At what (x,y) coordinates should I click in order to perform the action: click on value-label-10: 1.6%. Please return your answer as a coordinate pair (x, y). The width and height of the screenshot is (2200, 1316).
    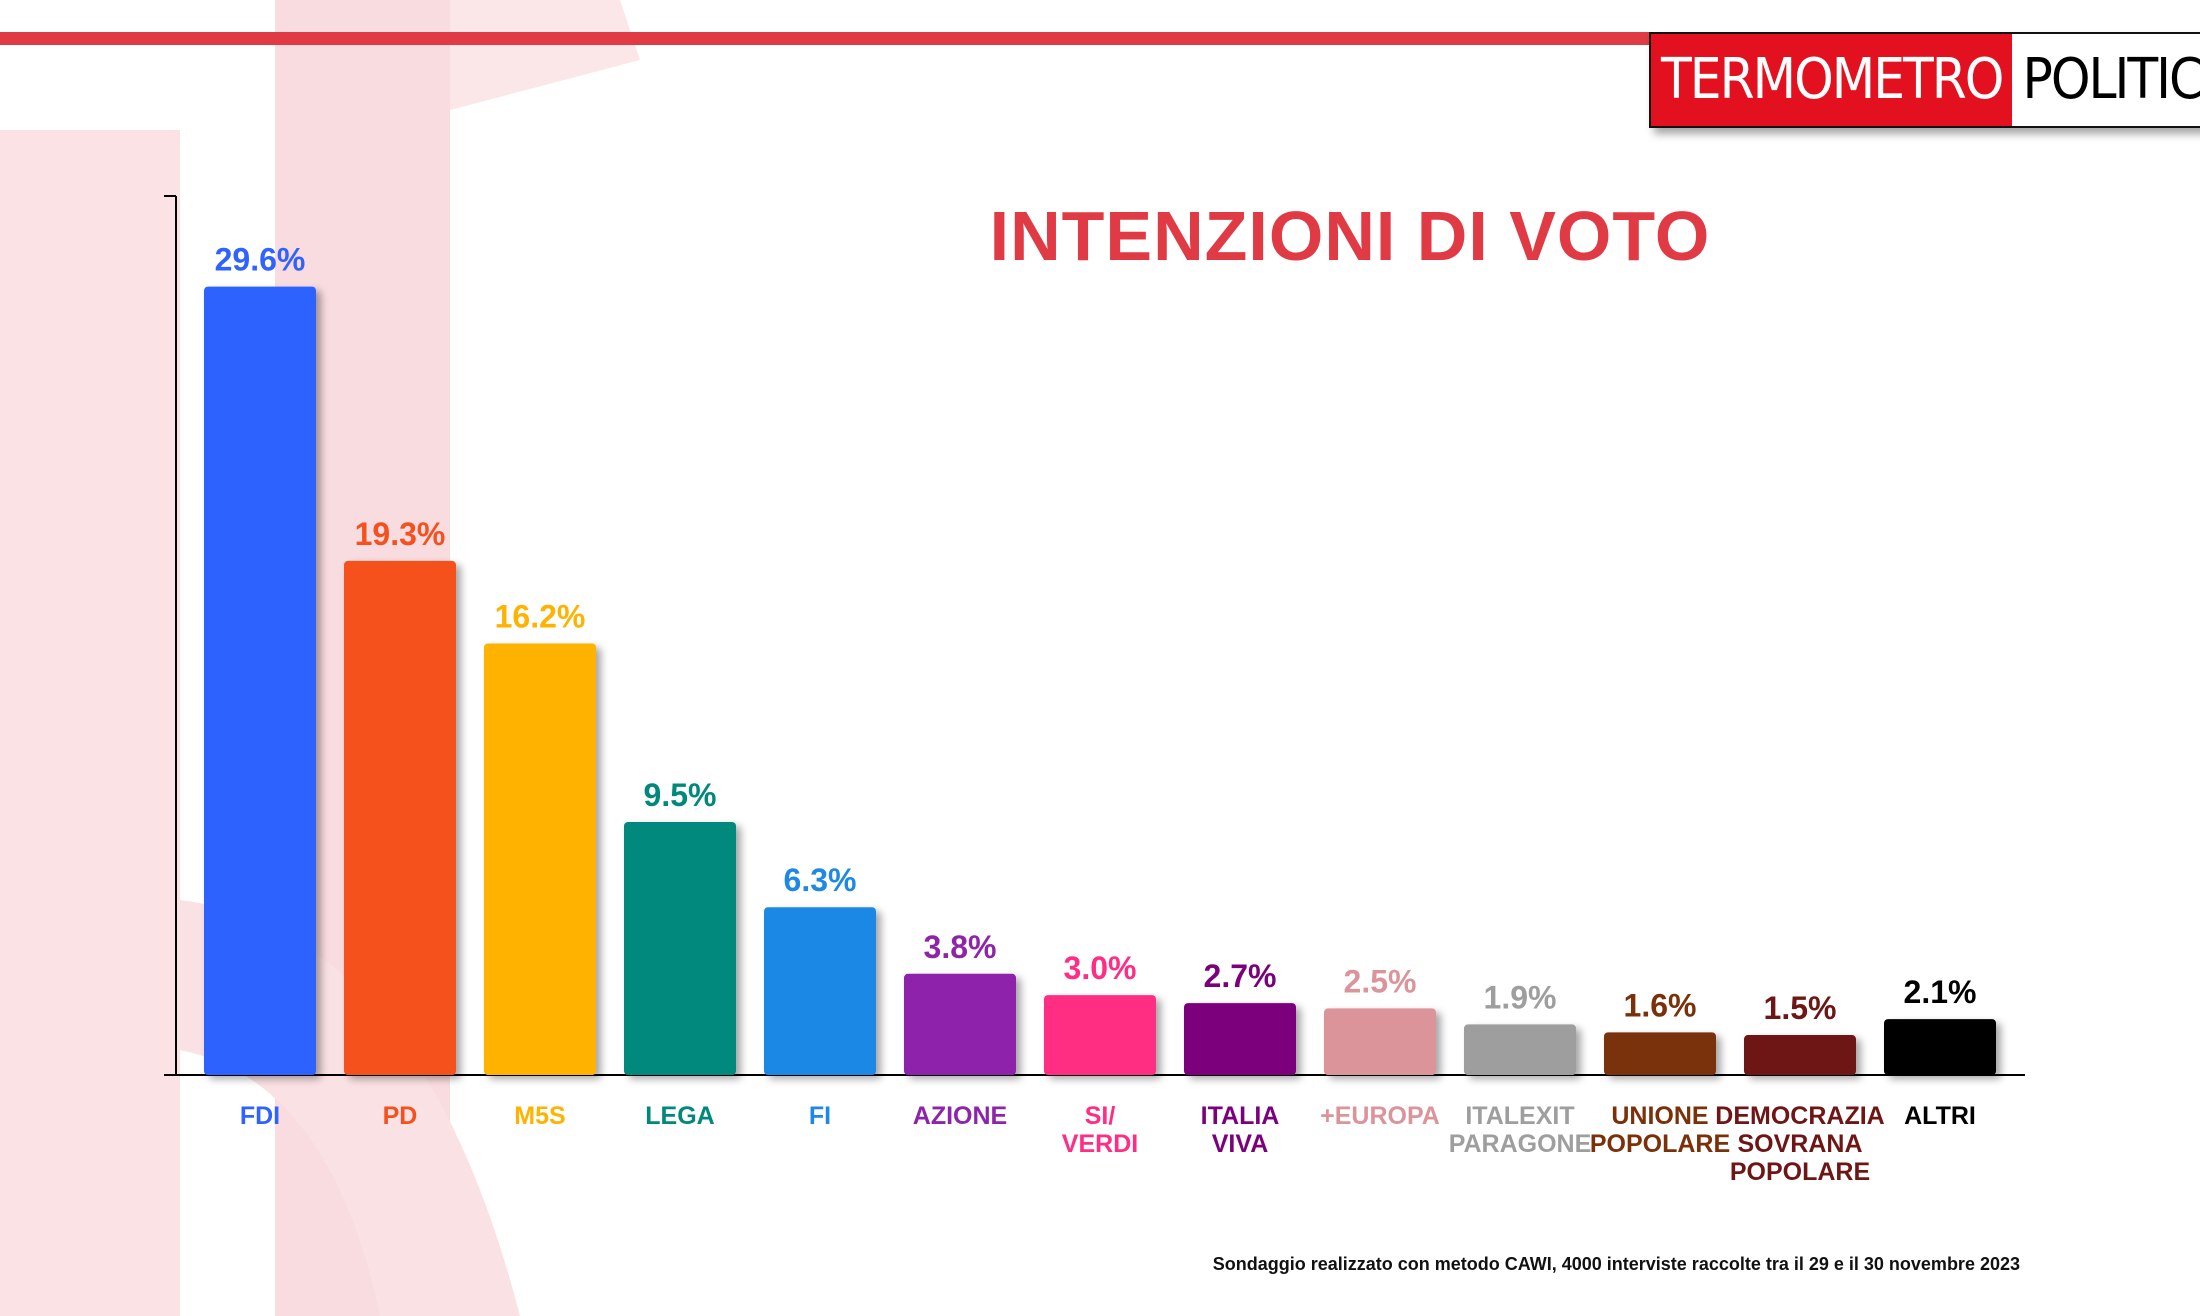
    Looking at the image, I should click on (1660, 1005).